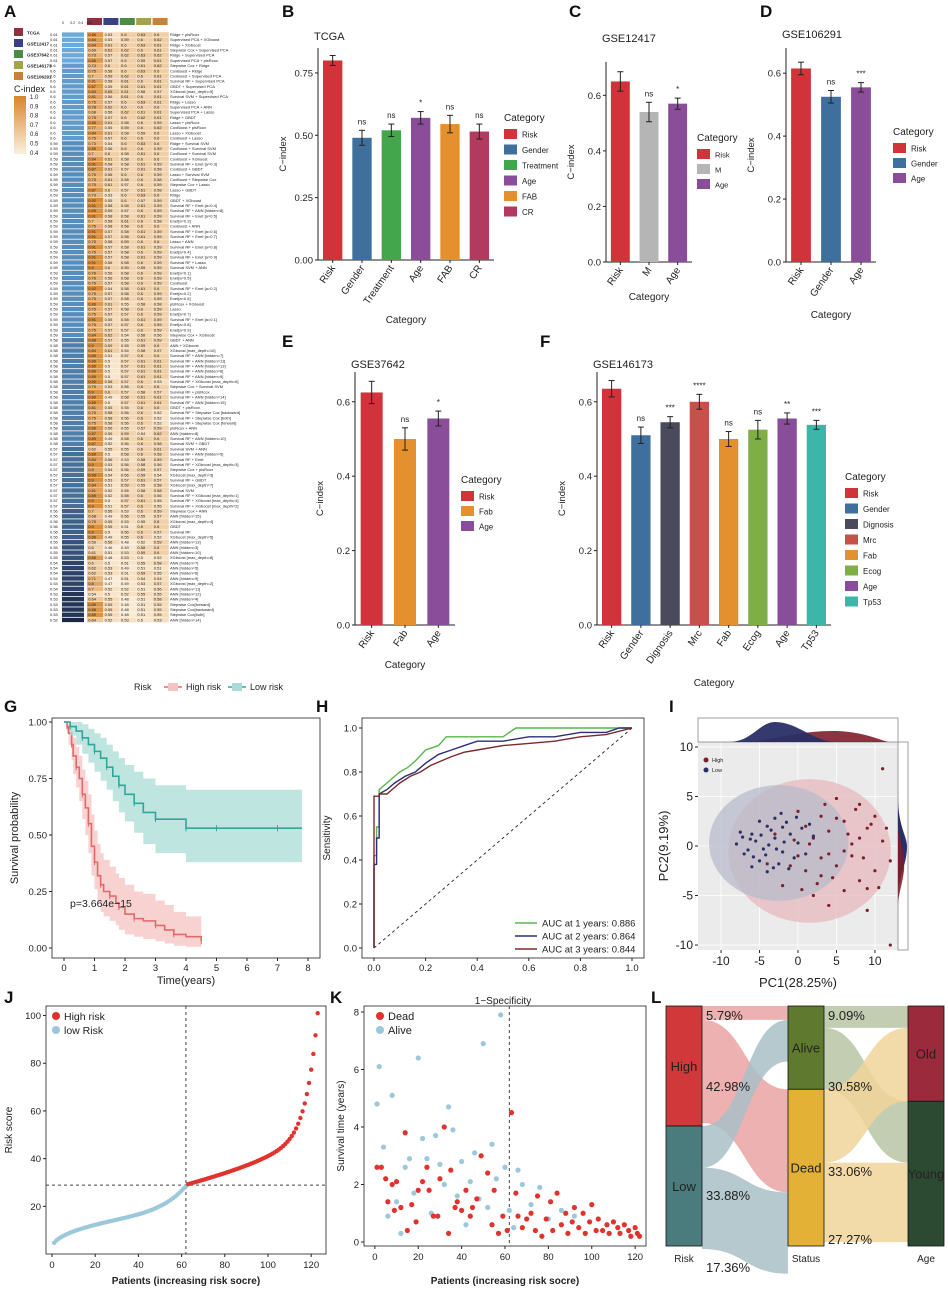  I want to click on panel-label-a: A, so click(10, 11).